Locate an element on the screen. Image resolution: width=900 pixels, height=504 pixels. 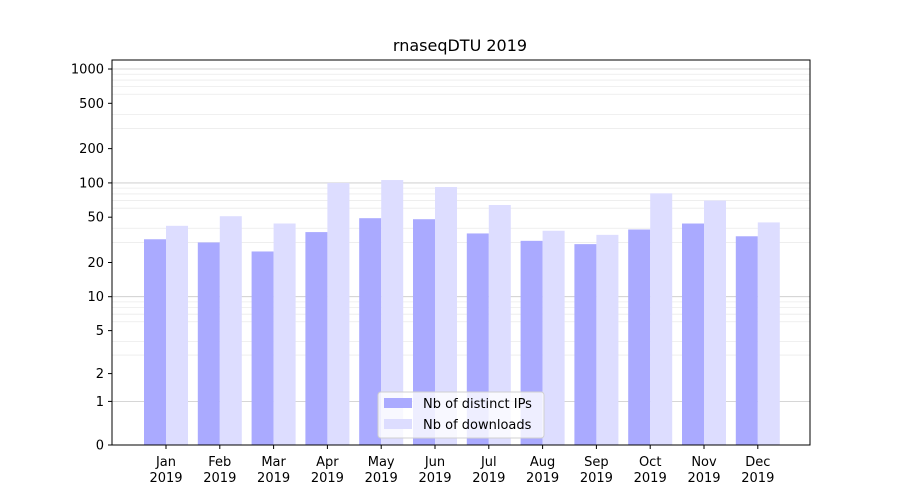
y-tick-label: 200 is located at coordinates (91, 149).